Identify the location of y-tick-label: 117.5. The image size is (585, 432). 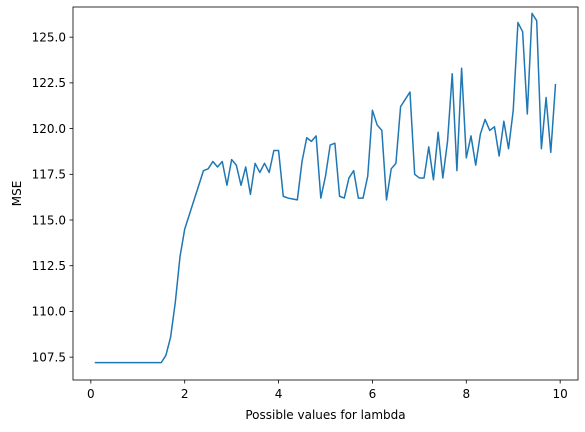
(49, 175).